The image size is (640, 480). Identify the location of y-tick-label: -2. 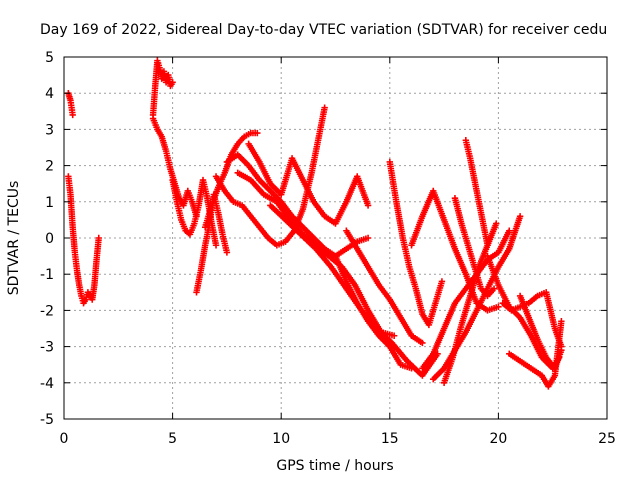
(47, 311).